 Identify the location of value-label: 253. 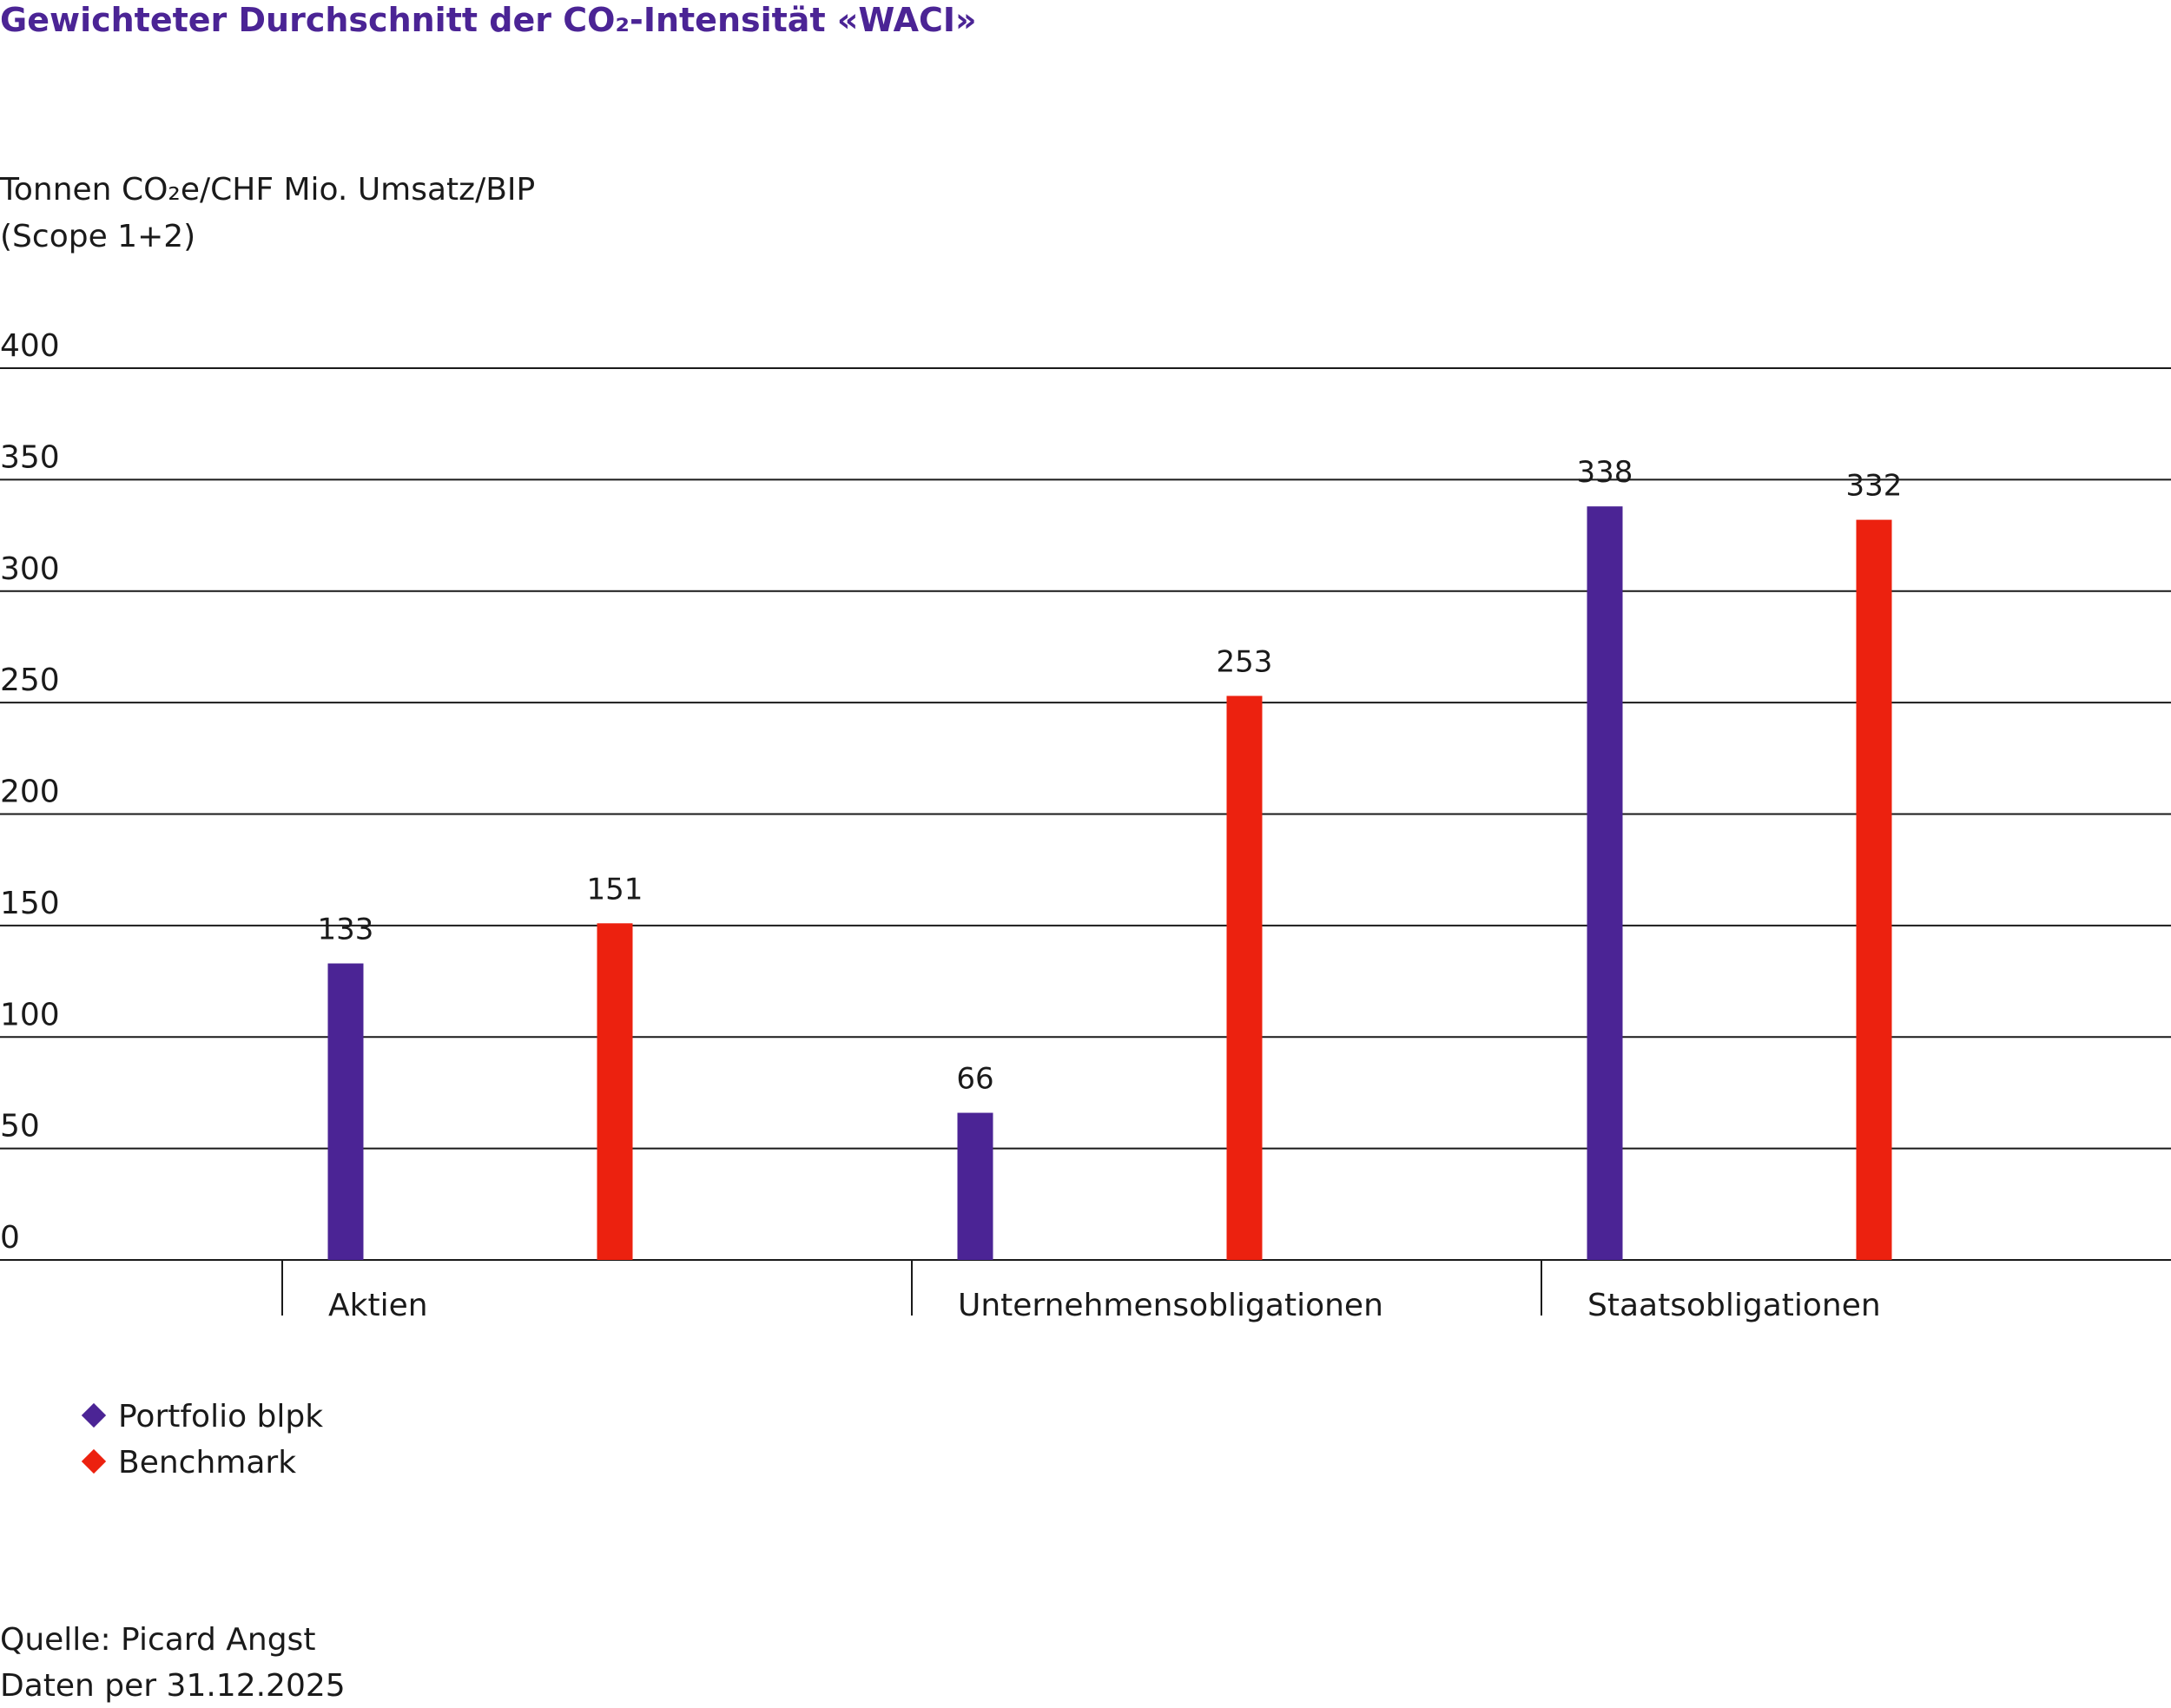
(1245, 661).